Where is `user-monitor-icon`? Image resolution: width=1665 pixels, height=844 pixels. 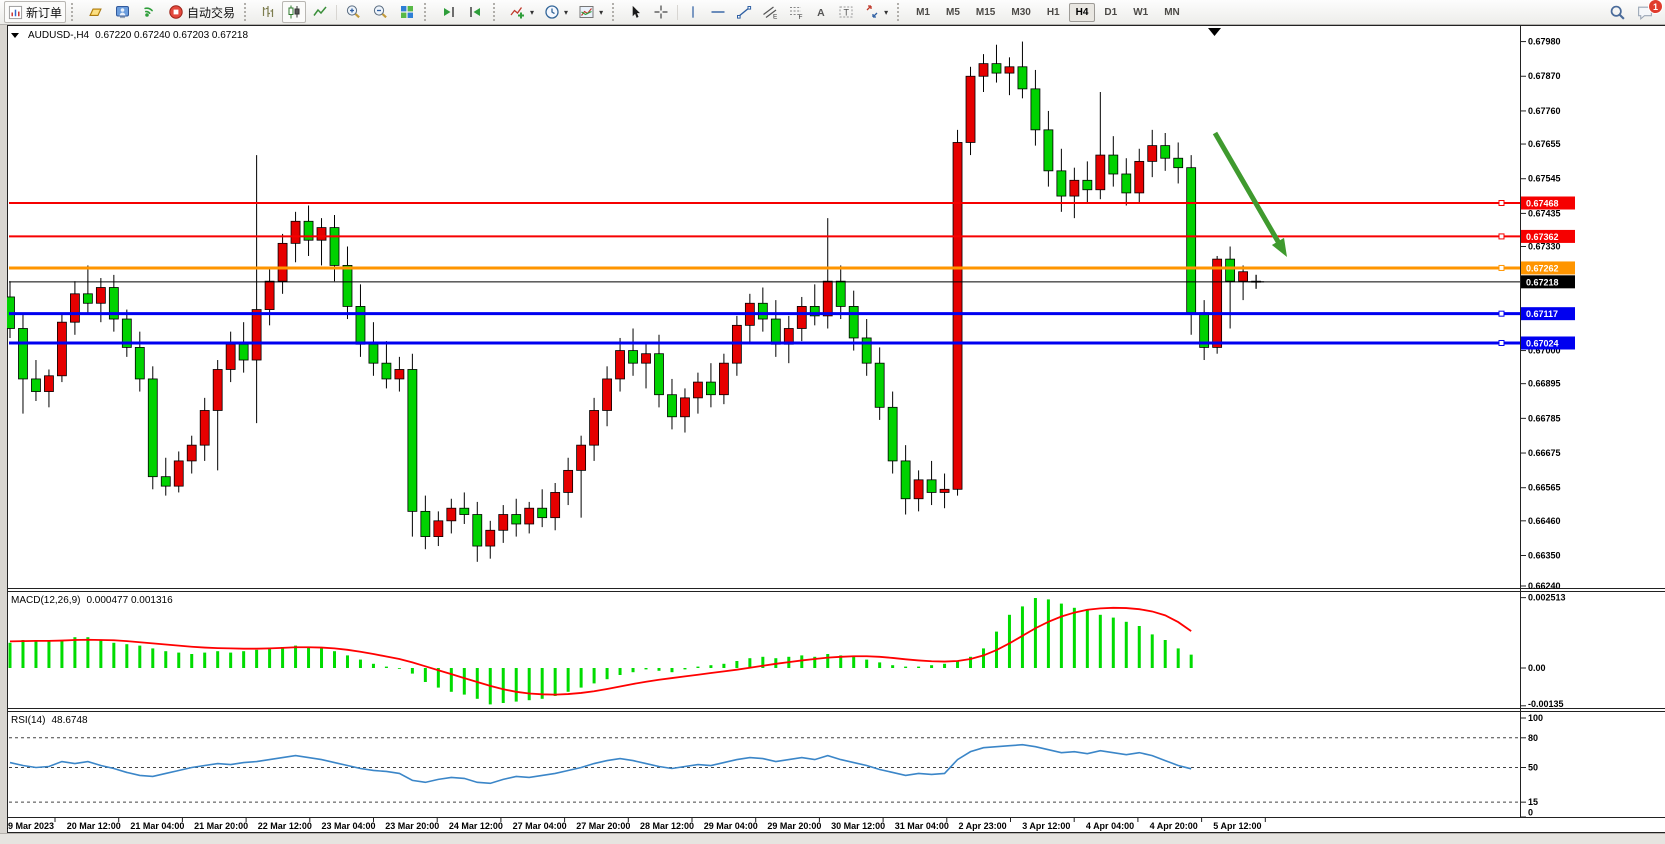 user-monitor-icon is located at coordinates (123, 12).